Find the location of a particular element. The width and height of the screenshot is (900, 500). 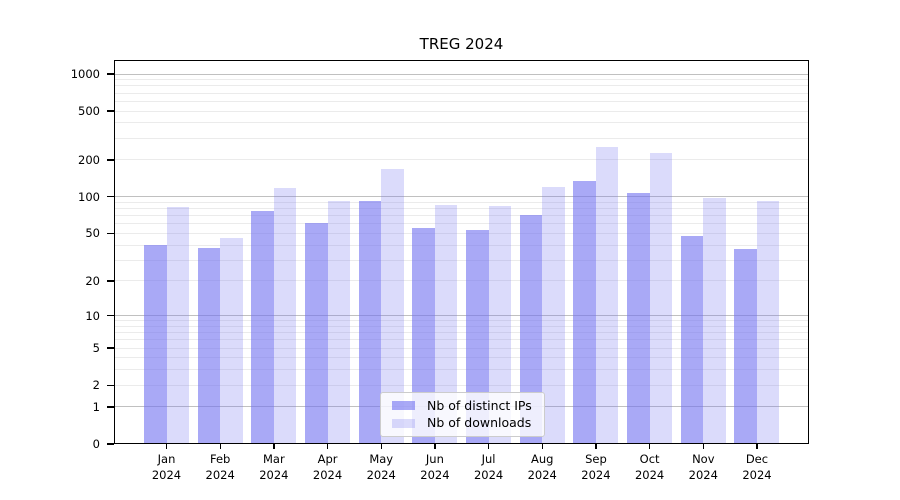

y-tick-label: 500 is located at coordinates (89, 111).